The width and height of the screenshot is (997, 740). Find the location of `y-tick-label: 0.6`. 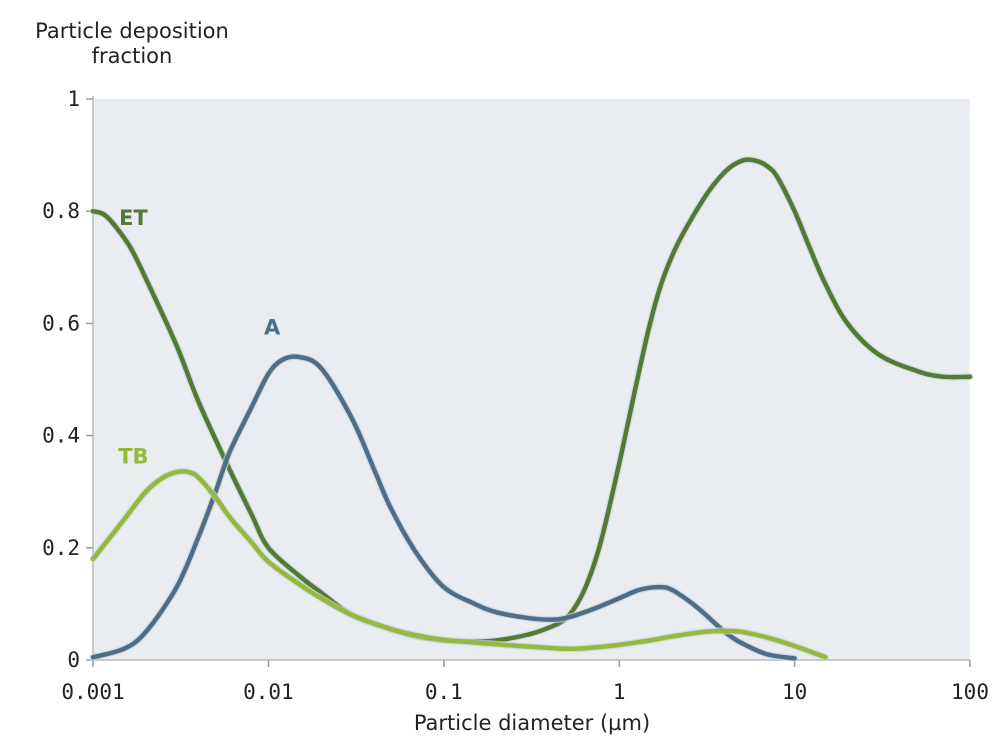

y-tick-label: 0.6 is located at coordinates (61, 323).